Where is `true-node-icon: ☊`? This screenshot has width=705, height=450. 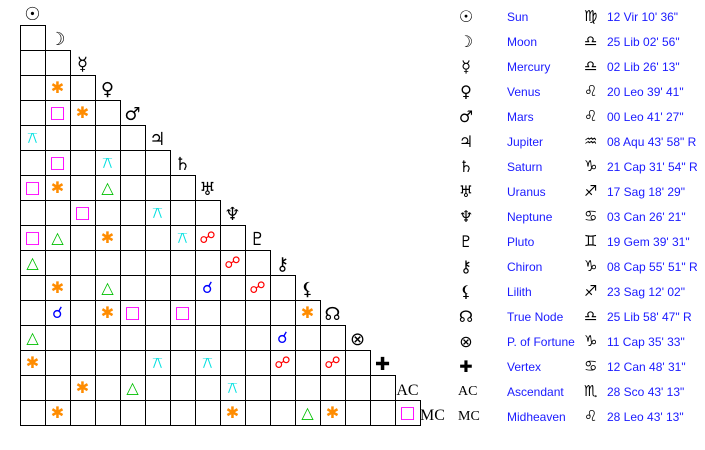 true-node-icon: ☊ is located at coordinates (466, 316).